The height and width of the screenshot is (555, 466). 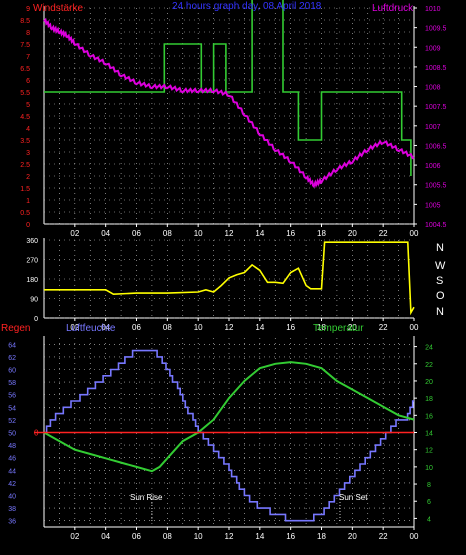 What do you see at coordinates (436, 225) in the screenshot?
I see `pressure-tick-label: 1004.5` at bounding box center [436, 225].